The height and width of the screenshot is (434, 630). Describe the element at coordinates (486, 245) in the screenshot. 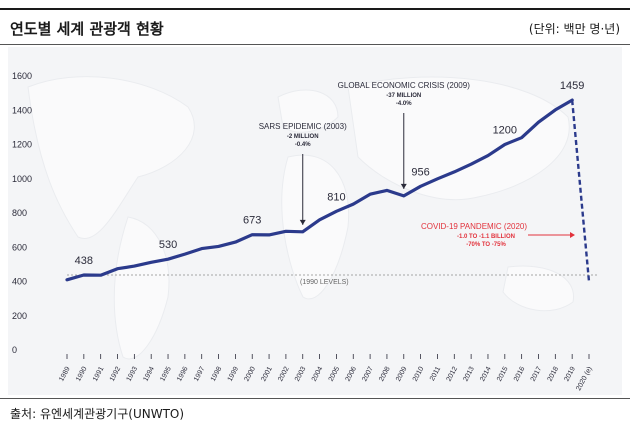

I see `covid-annotation-detail: -70% TO -75%` at that location.